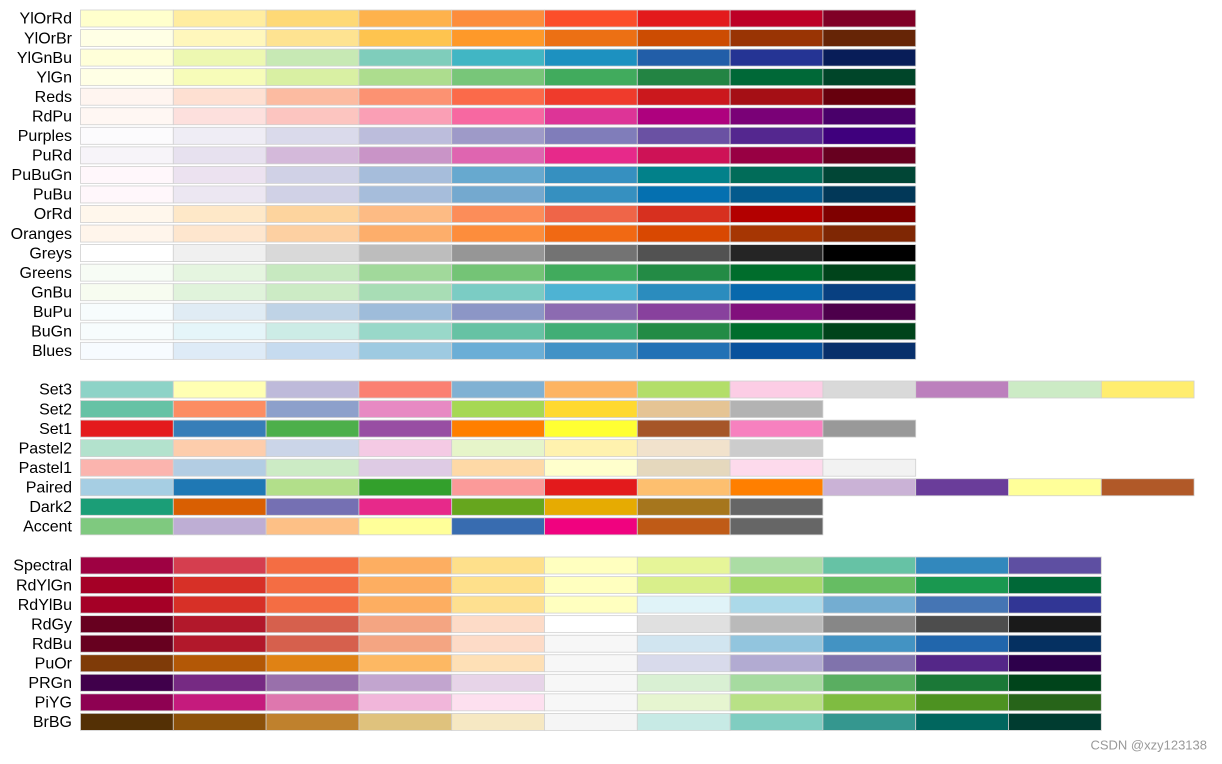 The width and height of the screenshot is (1222, 764). Describe the element at coordinates (48, 38) in the screenshot. I see `palette-name: YlOrBr` at that location.